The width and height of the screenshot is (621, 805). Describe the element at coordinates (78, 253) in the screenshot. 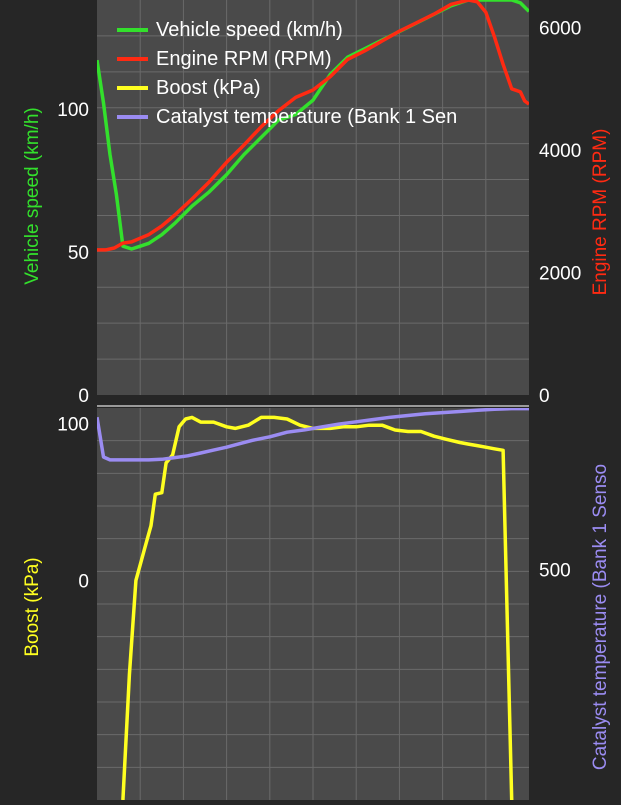

I see `left-tick-label: 50` at that location.